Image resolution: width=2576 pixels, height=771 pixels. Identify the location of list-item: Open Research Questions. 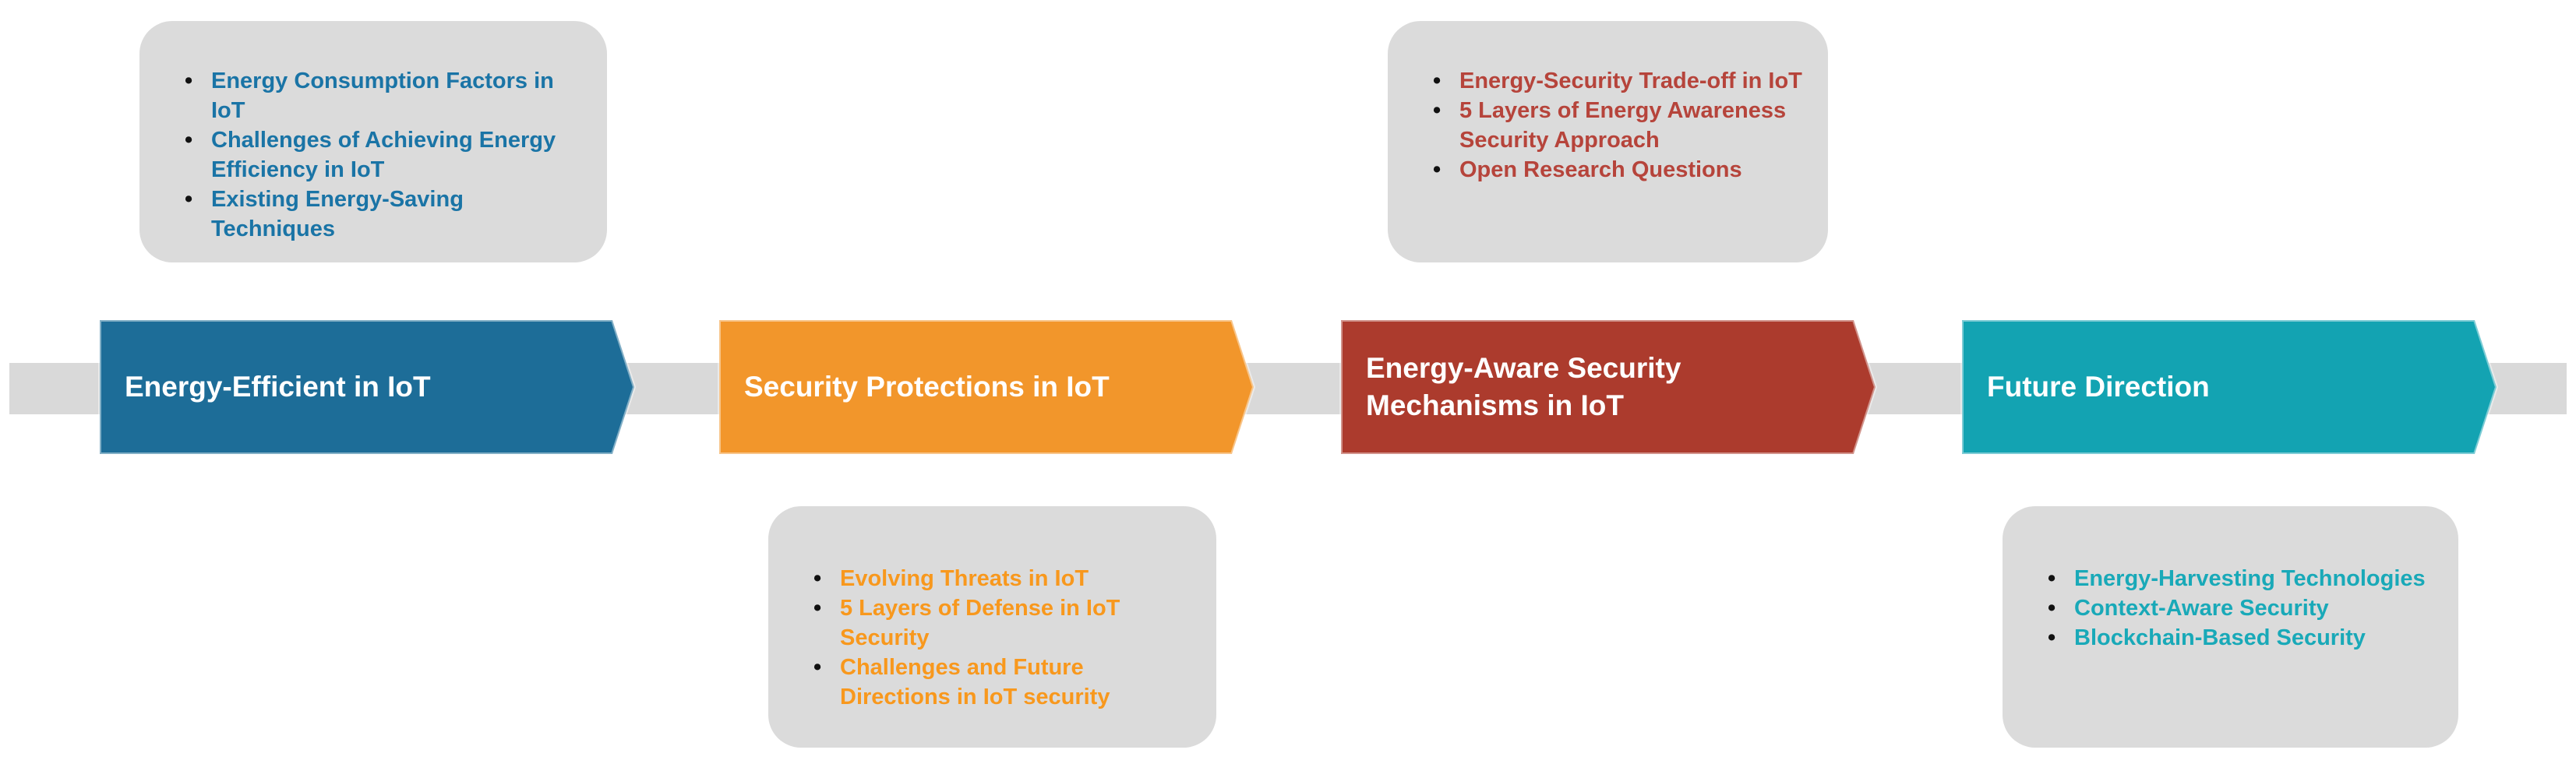
(1628, 170).